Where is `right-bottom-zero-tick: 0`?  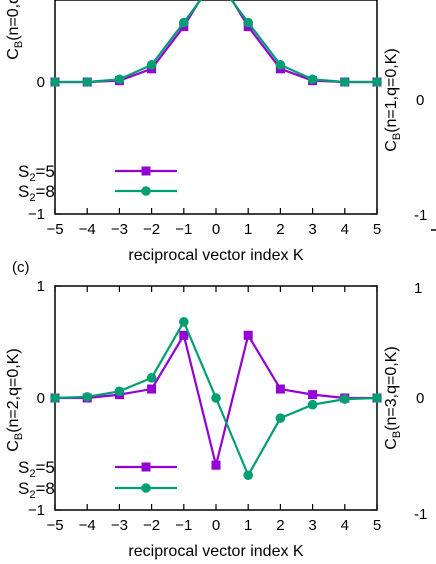
right-bottom-zero-tick: 0 is located at coordinates (420, 398).